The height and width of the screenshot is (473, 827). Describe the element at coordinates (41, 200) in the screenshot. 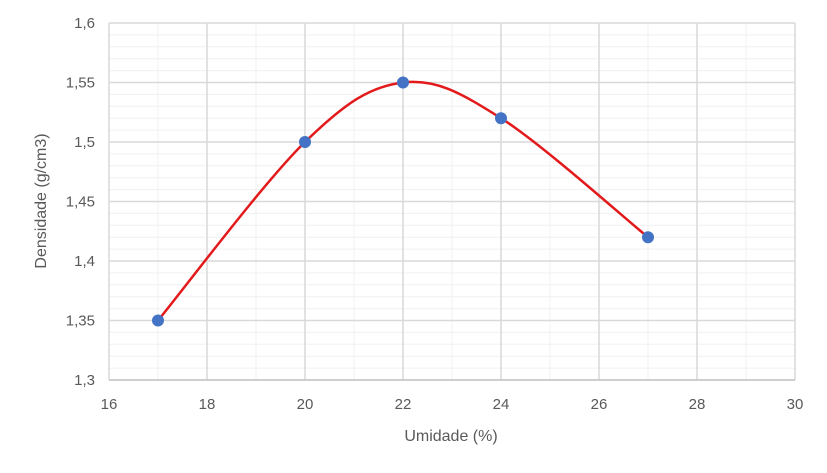

I see `y-axis-title: Densidade (g/cm3)` at that location.